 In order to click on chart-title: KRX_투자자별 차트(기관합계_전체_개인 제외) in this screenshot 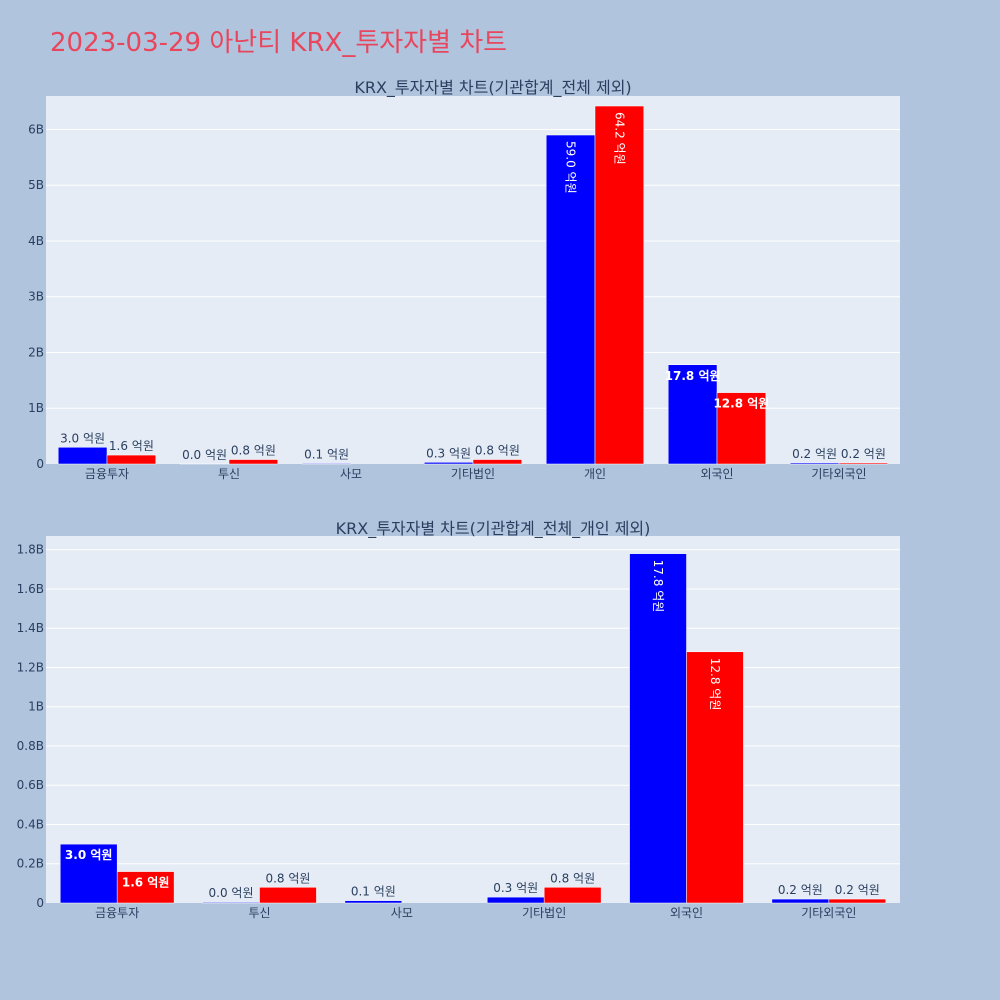, I will do `click(493, 529)`.